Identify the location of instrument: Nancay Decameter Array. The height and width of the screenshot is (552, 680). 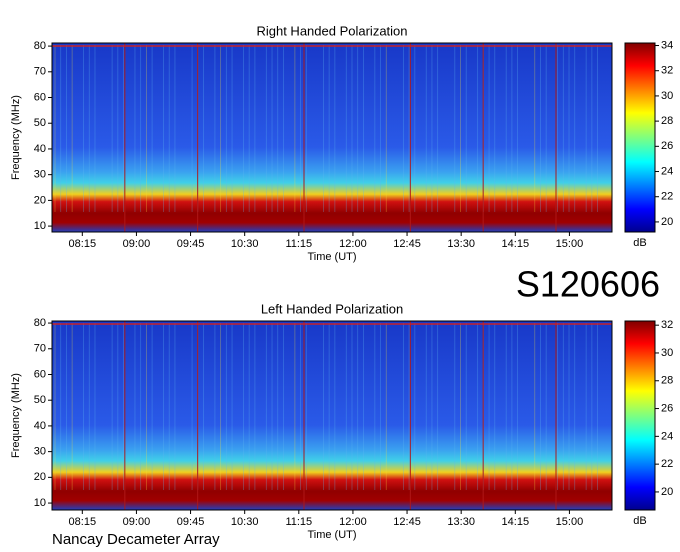
(136, 539).